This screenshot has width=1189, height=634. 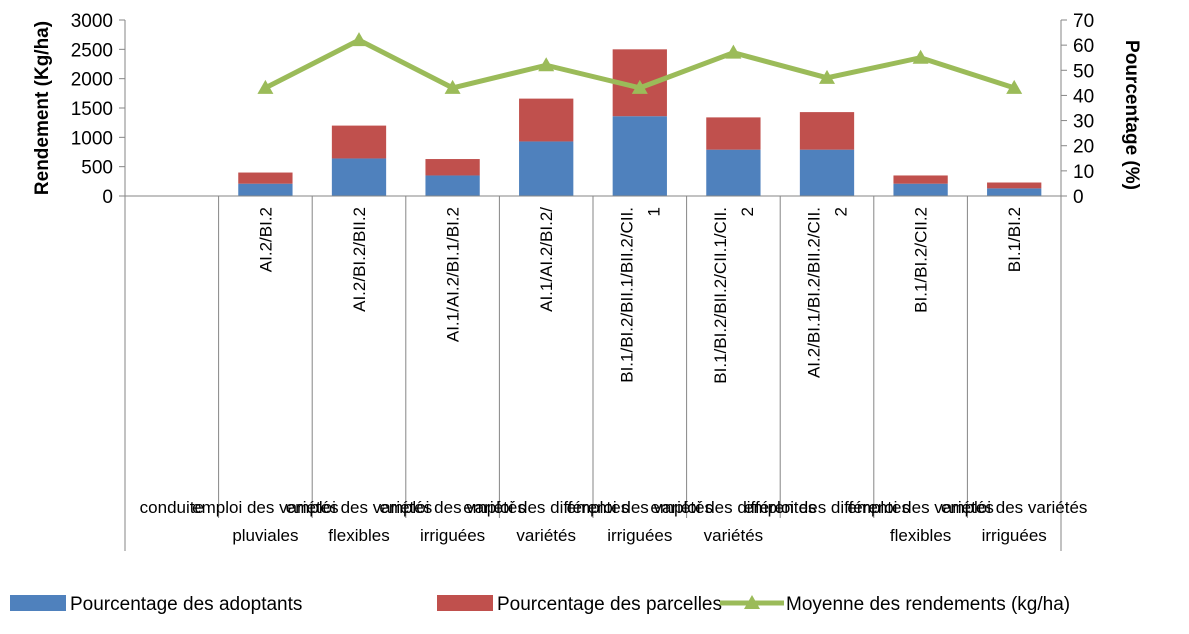 What do you see at coordinates (1014, 535) in the screenshot?
I see `group-label-bottom-9: irriguées` at bounding box center [1014, 535].